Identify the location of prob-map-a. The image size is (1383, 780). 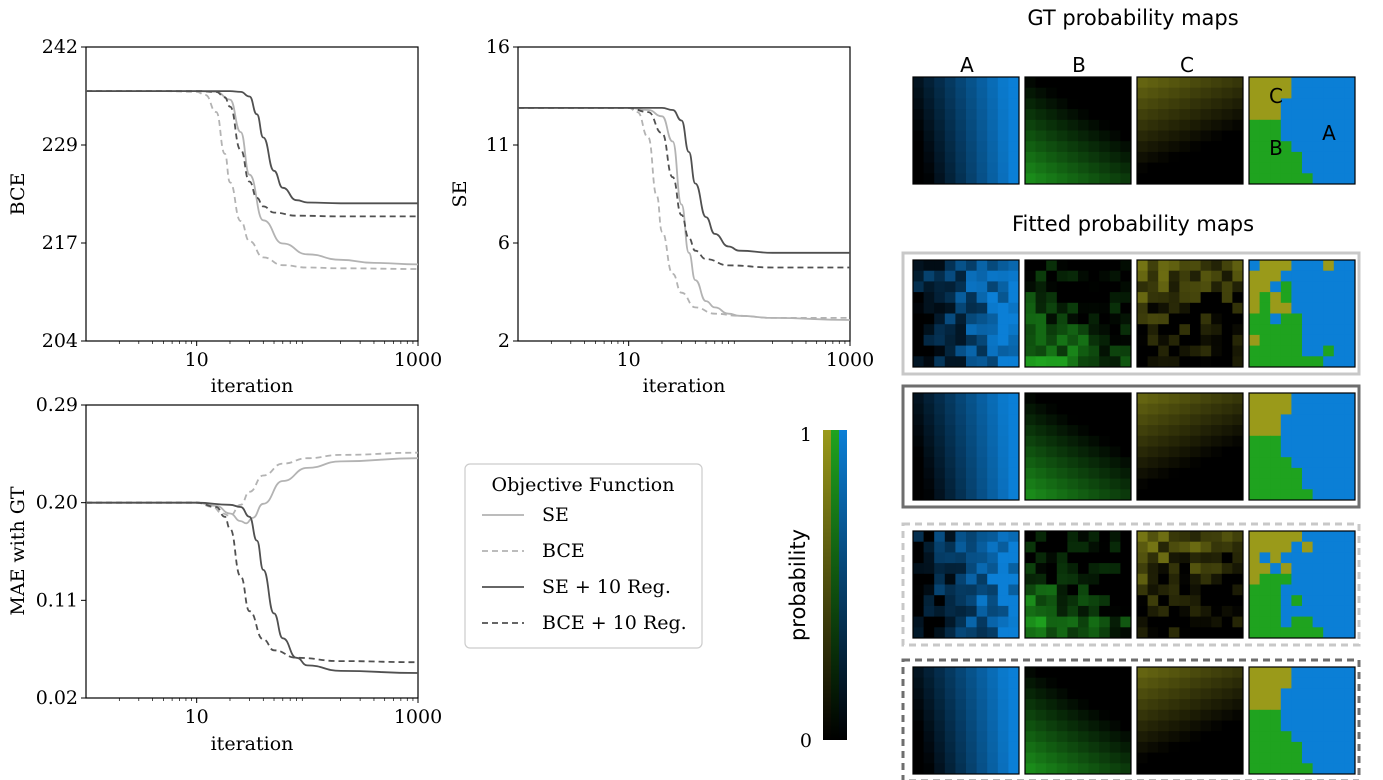
(966, 446).